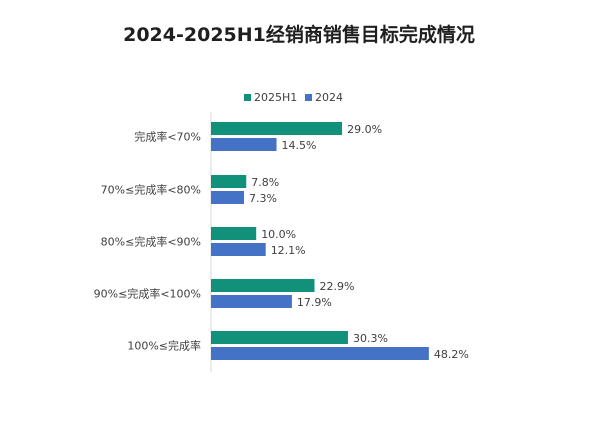 The height and width of the screenshot is (440, 598). What do you see at coordinates (278, 234) in the screenshot?
I see `data-label-2025H1-2: 10.0%` at bounding box center [278, 234].